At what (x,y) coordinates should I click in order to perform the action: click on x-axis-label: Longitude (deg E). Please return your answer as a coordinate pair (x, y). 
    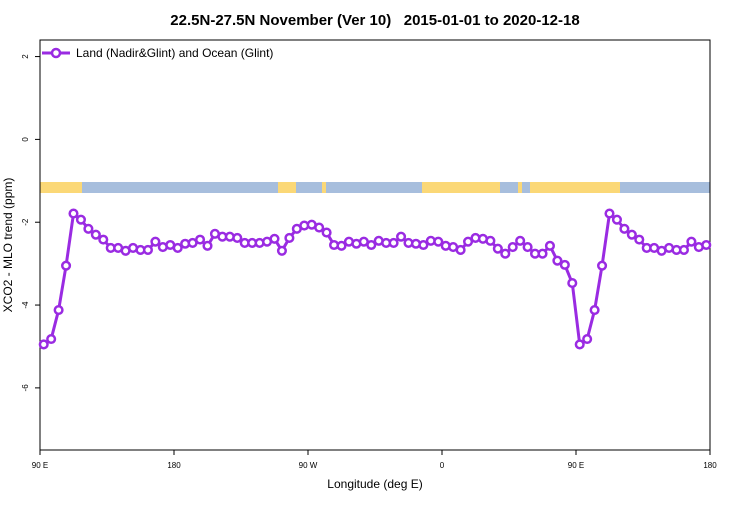
    Looking at the image, I should click on (374, 484).